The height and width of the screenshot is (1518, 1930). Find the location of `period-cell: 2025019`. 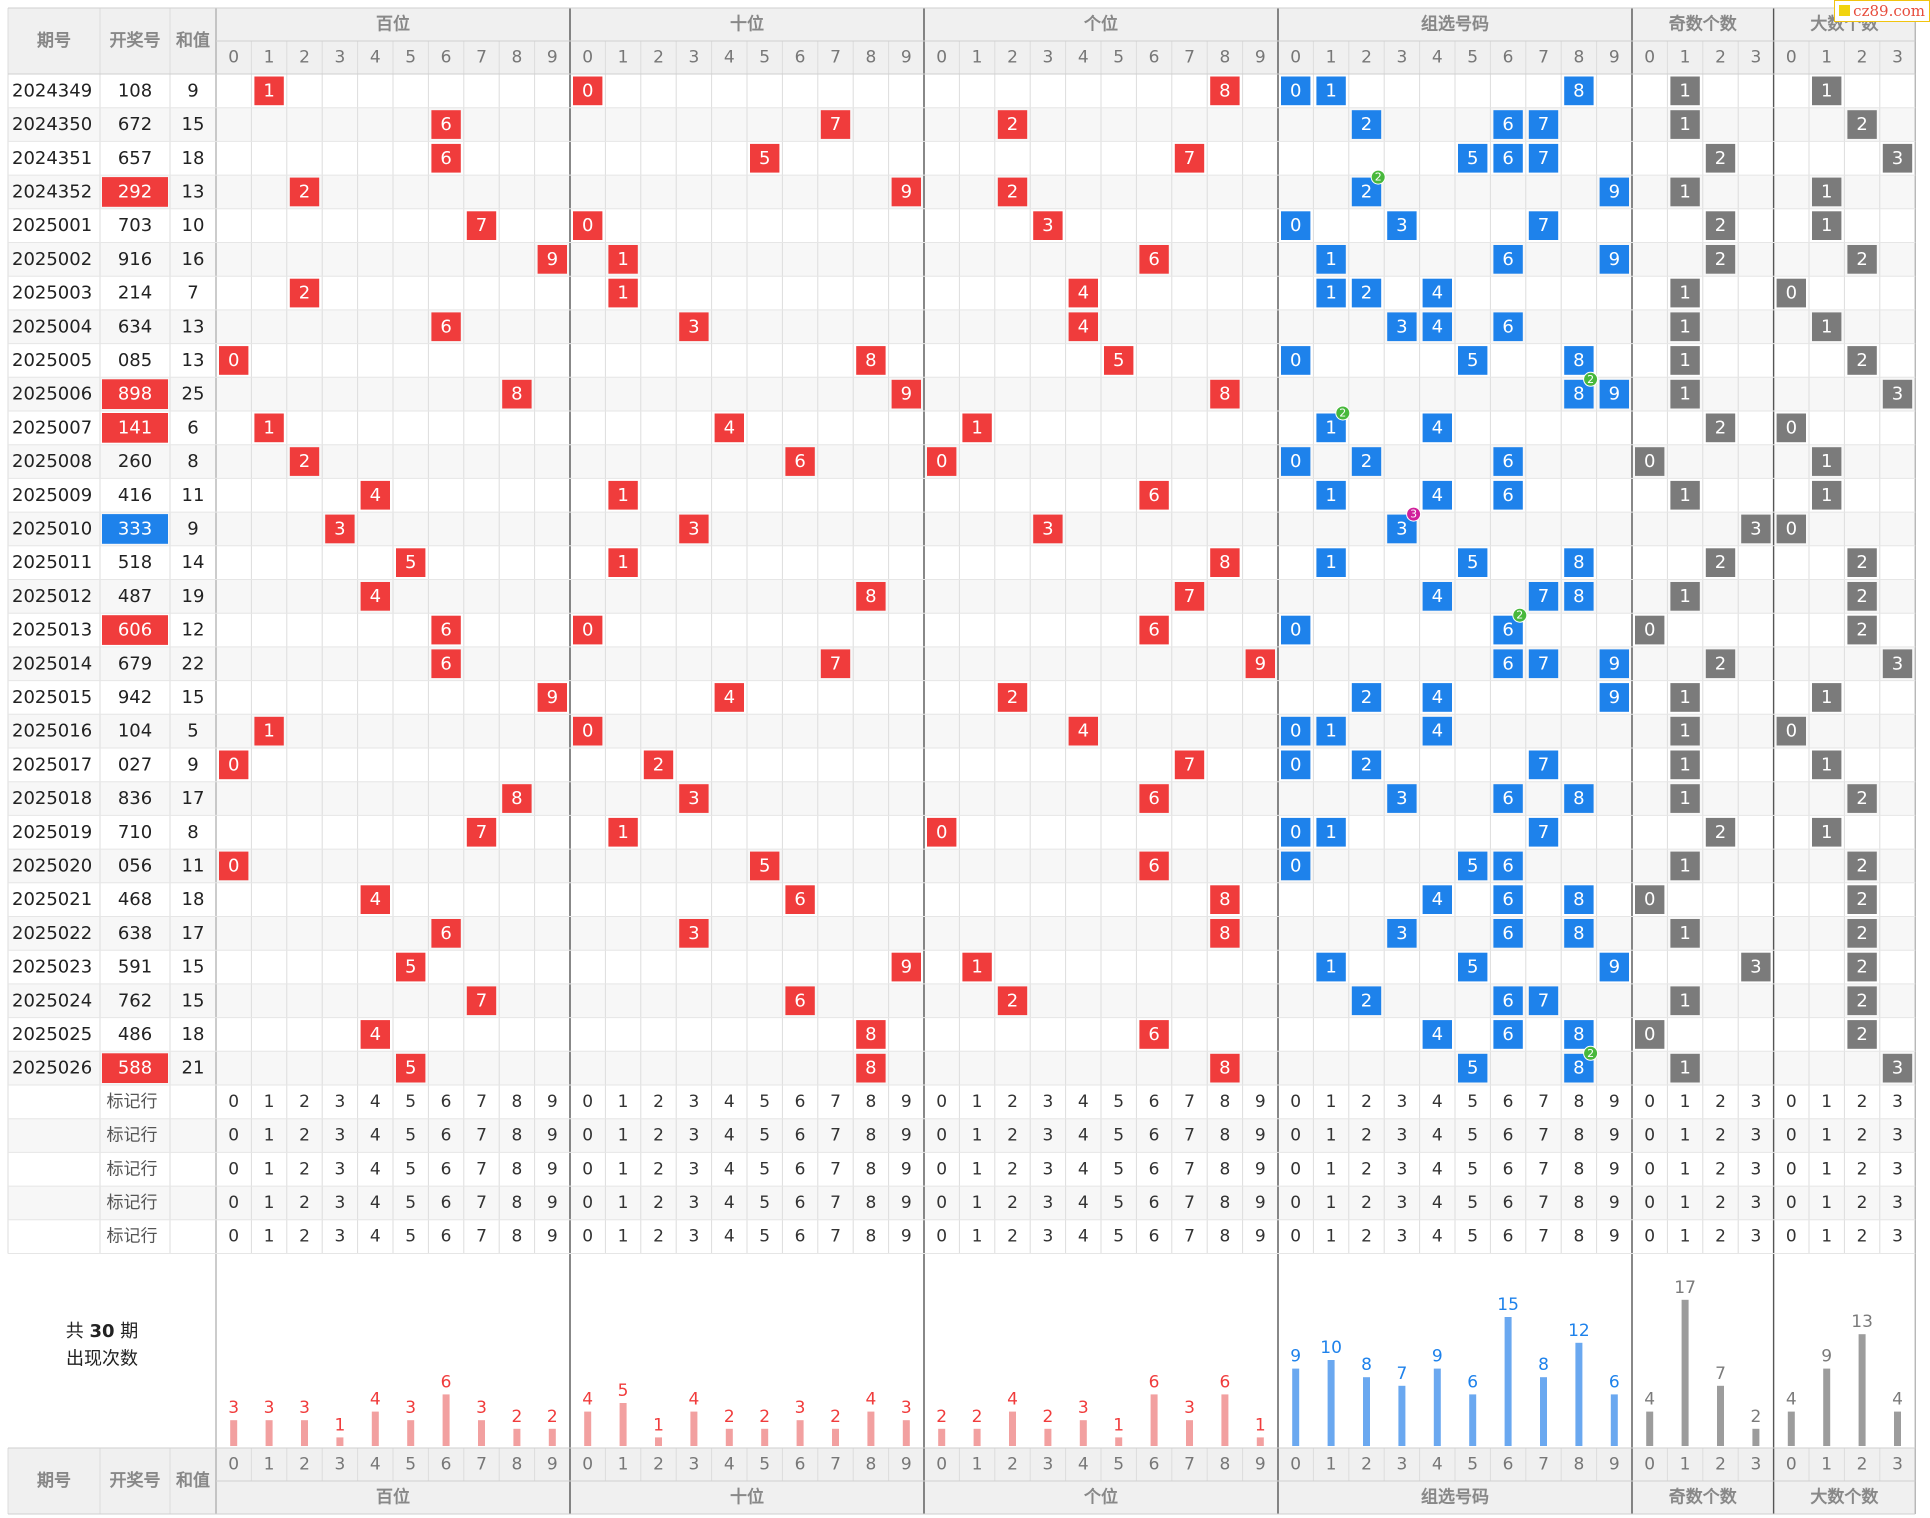

period-cell: 2025019 is located at coordinates (52, 832).